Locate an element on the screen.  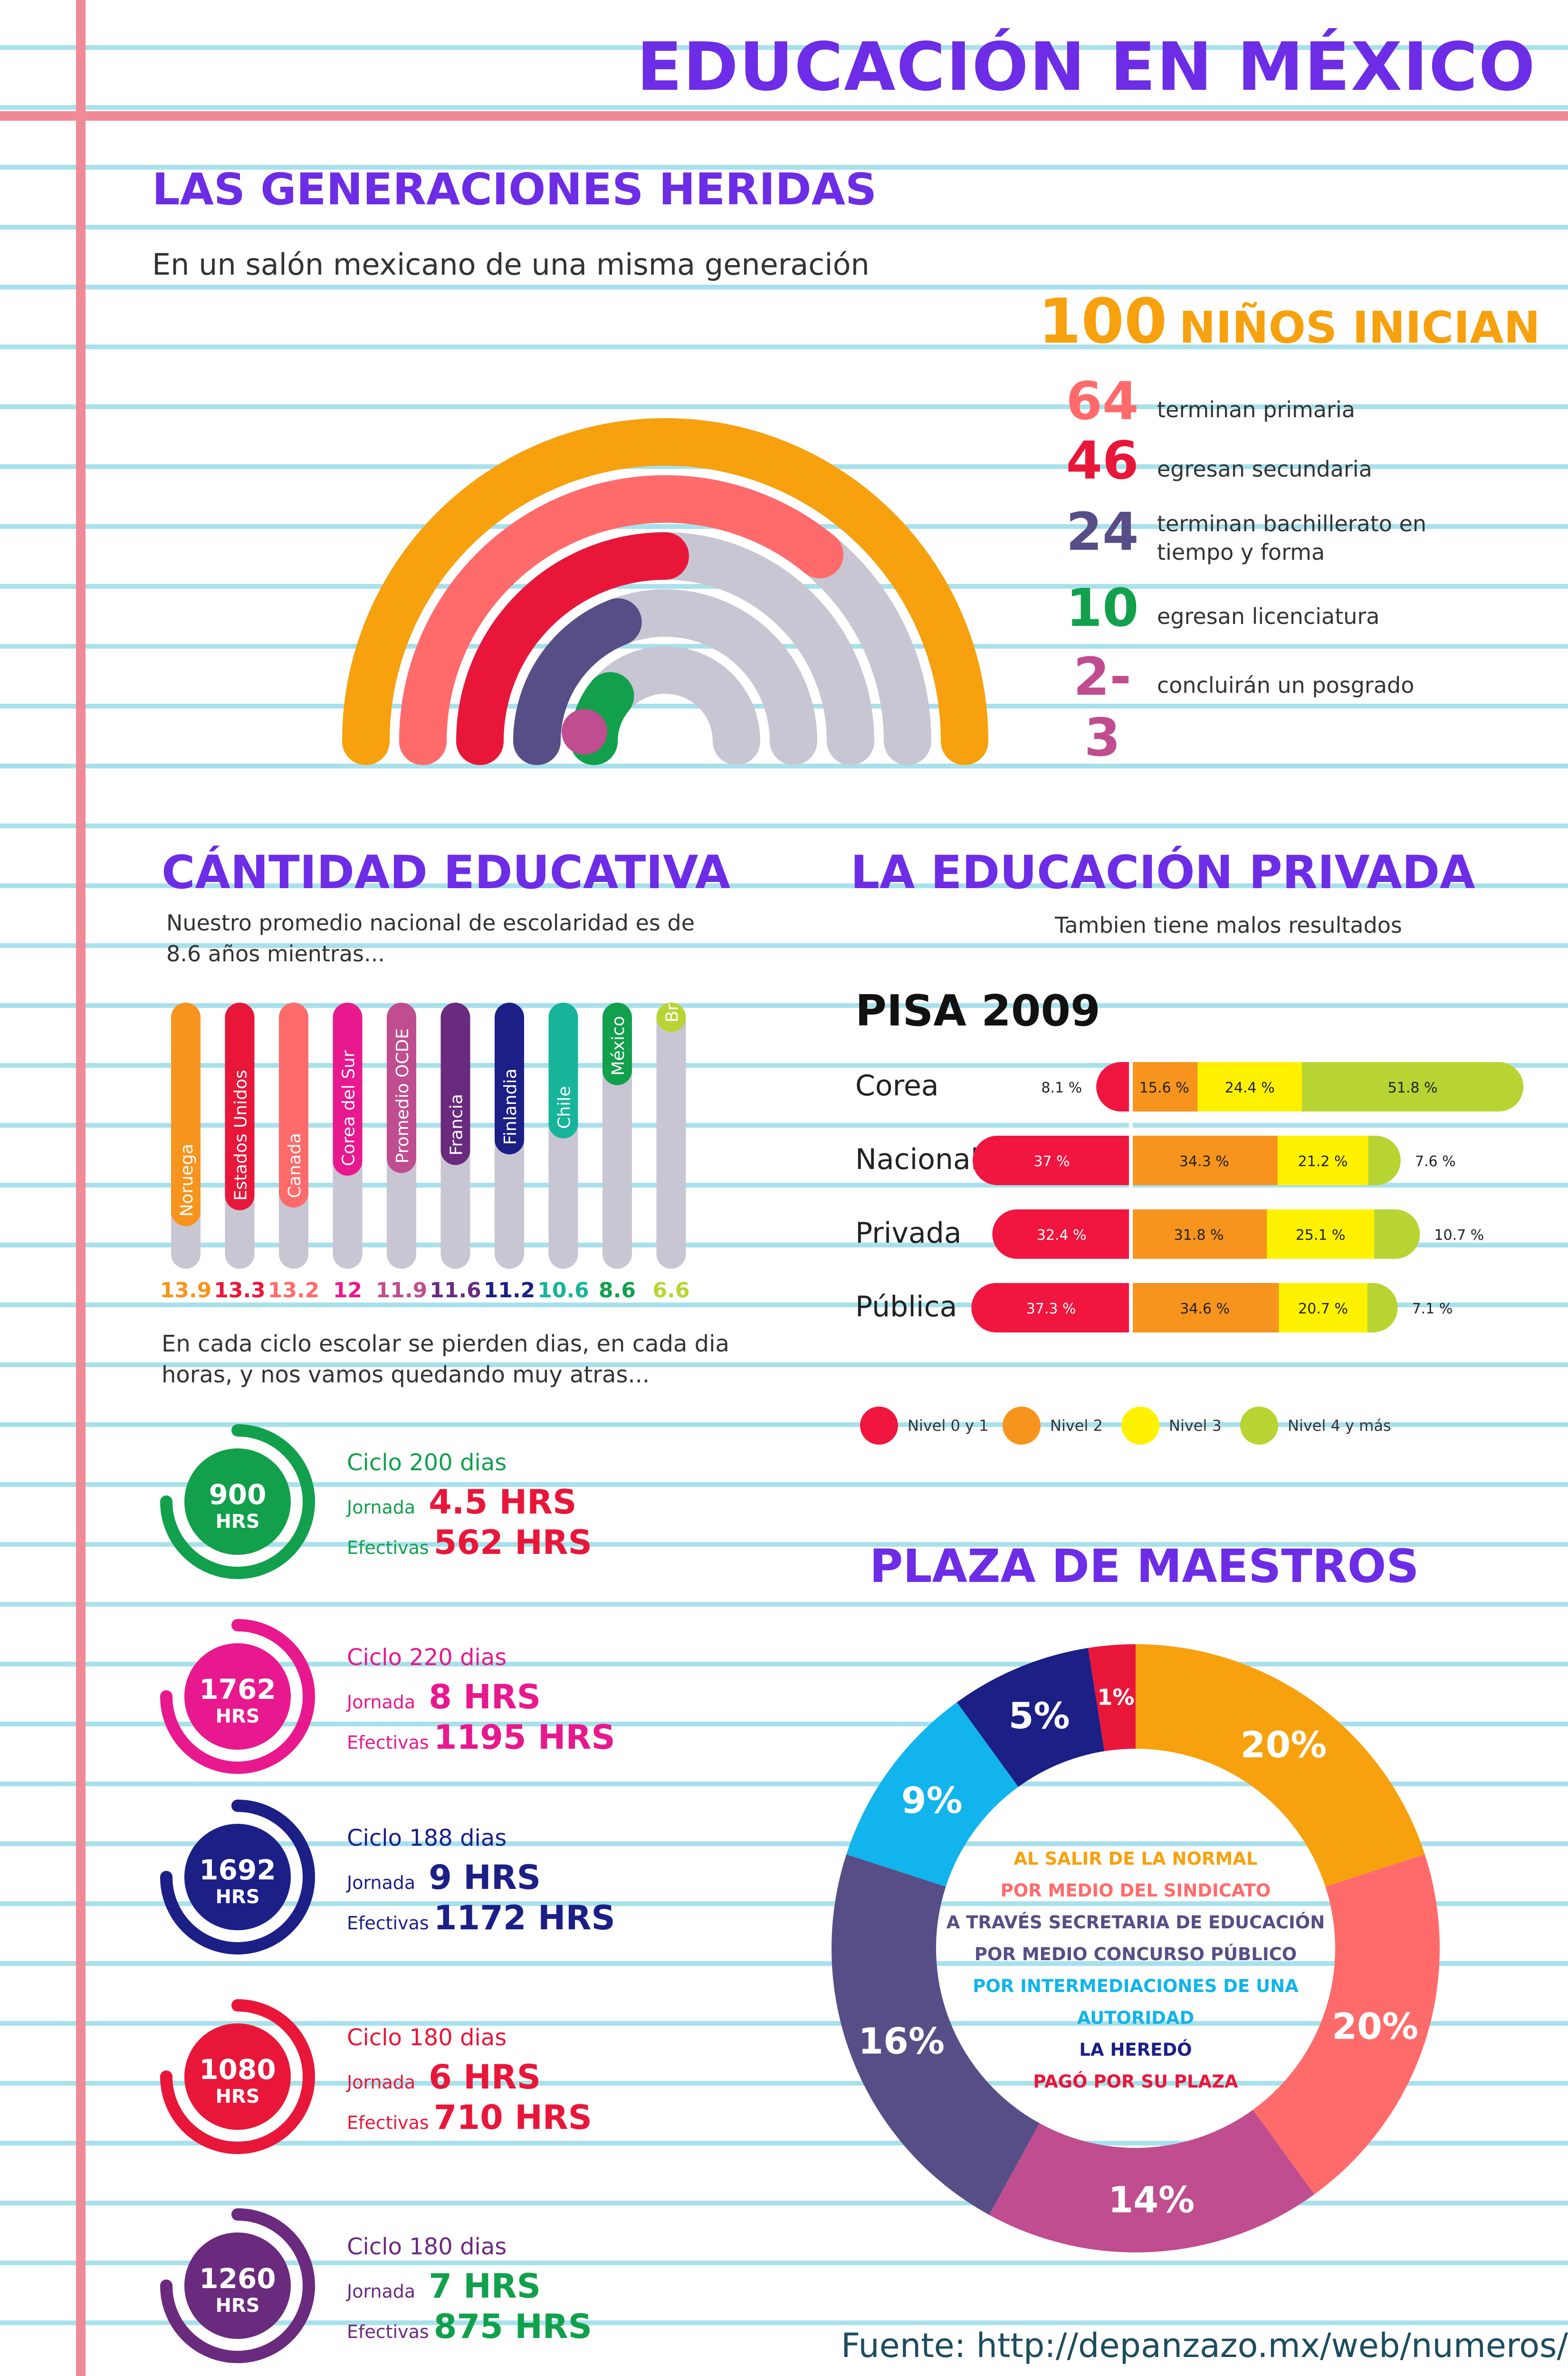
ciclo-efectivas-value: 1195 HRS is located at coordinates (524, 1737).